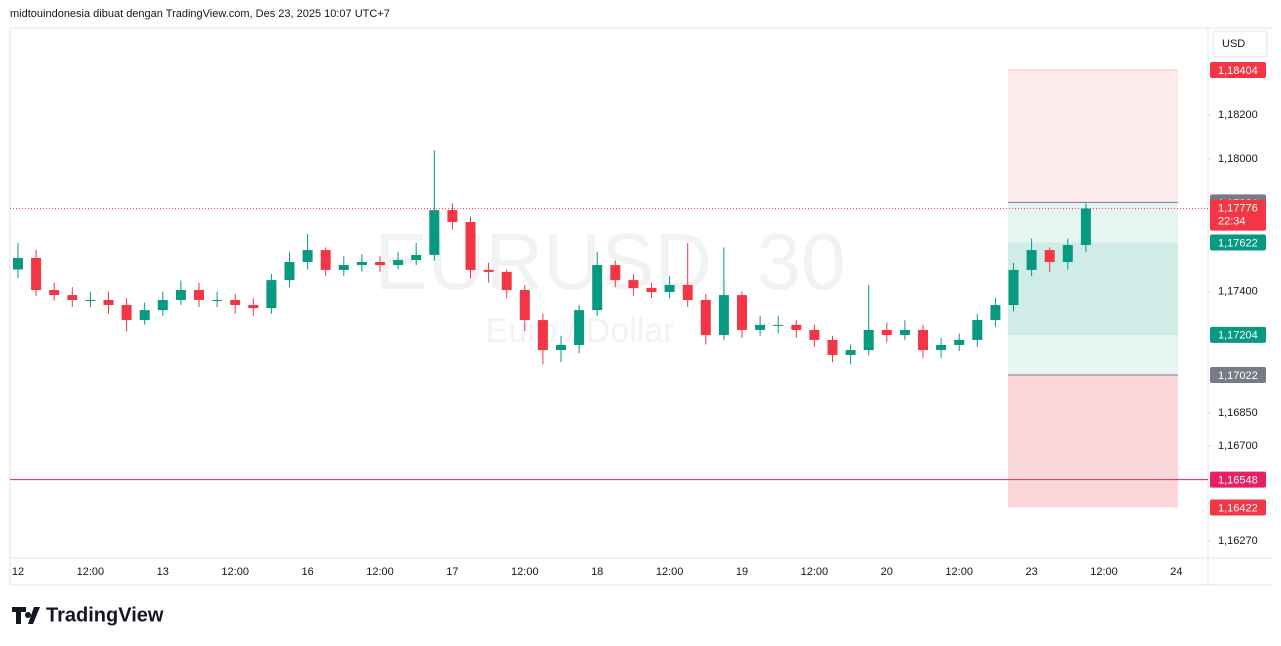 The height and width of the screenshot is (646, 1281). I want to click on price-label-text: 1,16548, so click(1238, 481).